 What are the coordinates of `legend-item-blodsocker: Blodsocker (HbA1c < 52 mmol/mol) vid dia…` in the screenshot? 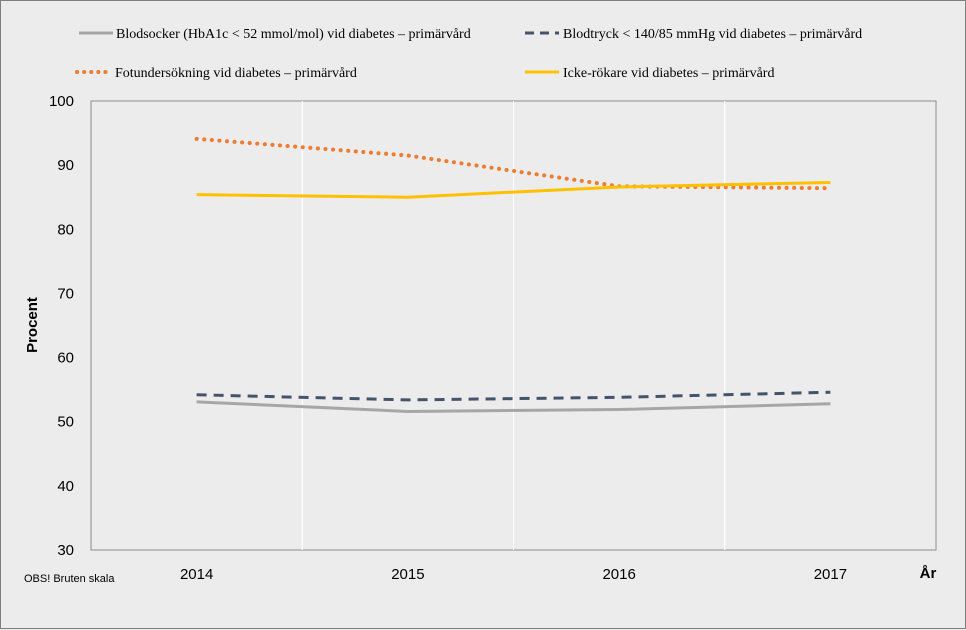 It's located at (275, 34).